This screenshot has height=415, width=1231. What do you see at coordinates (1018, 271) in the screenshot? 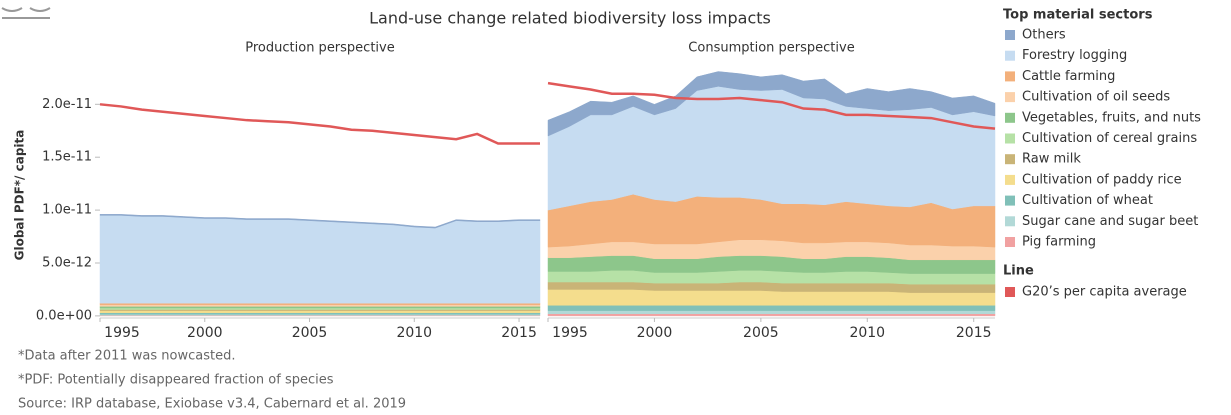
I see `legend-title: Line` at bounding box center [1018, 271].